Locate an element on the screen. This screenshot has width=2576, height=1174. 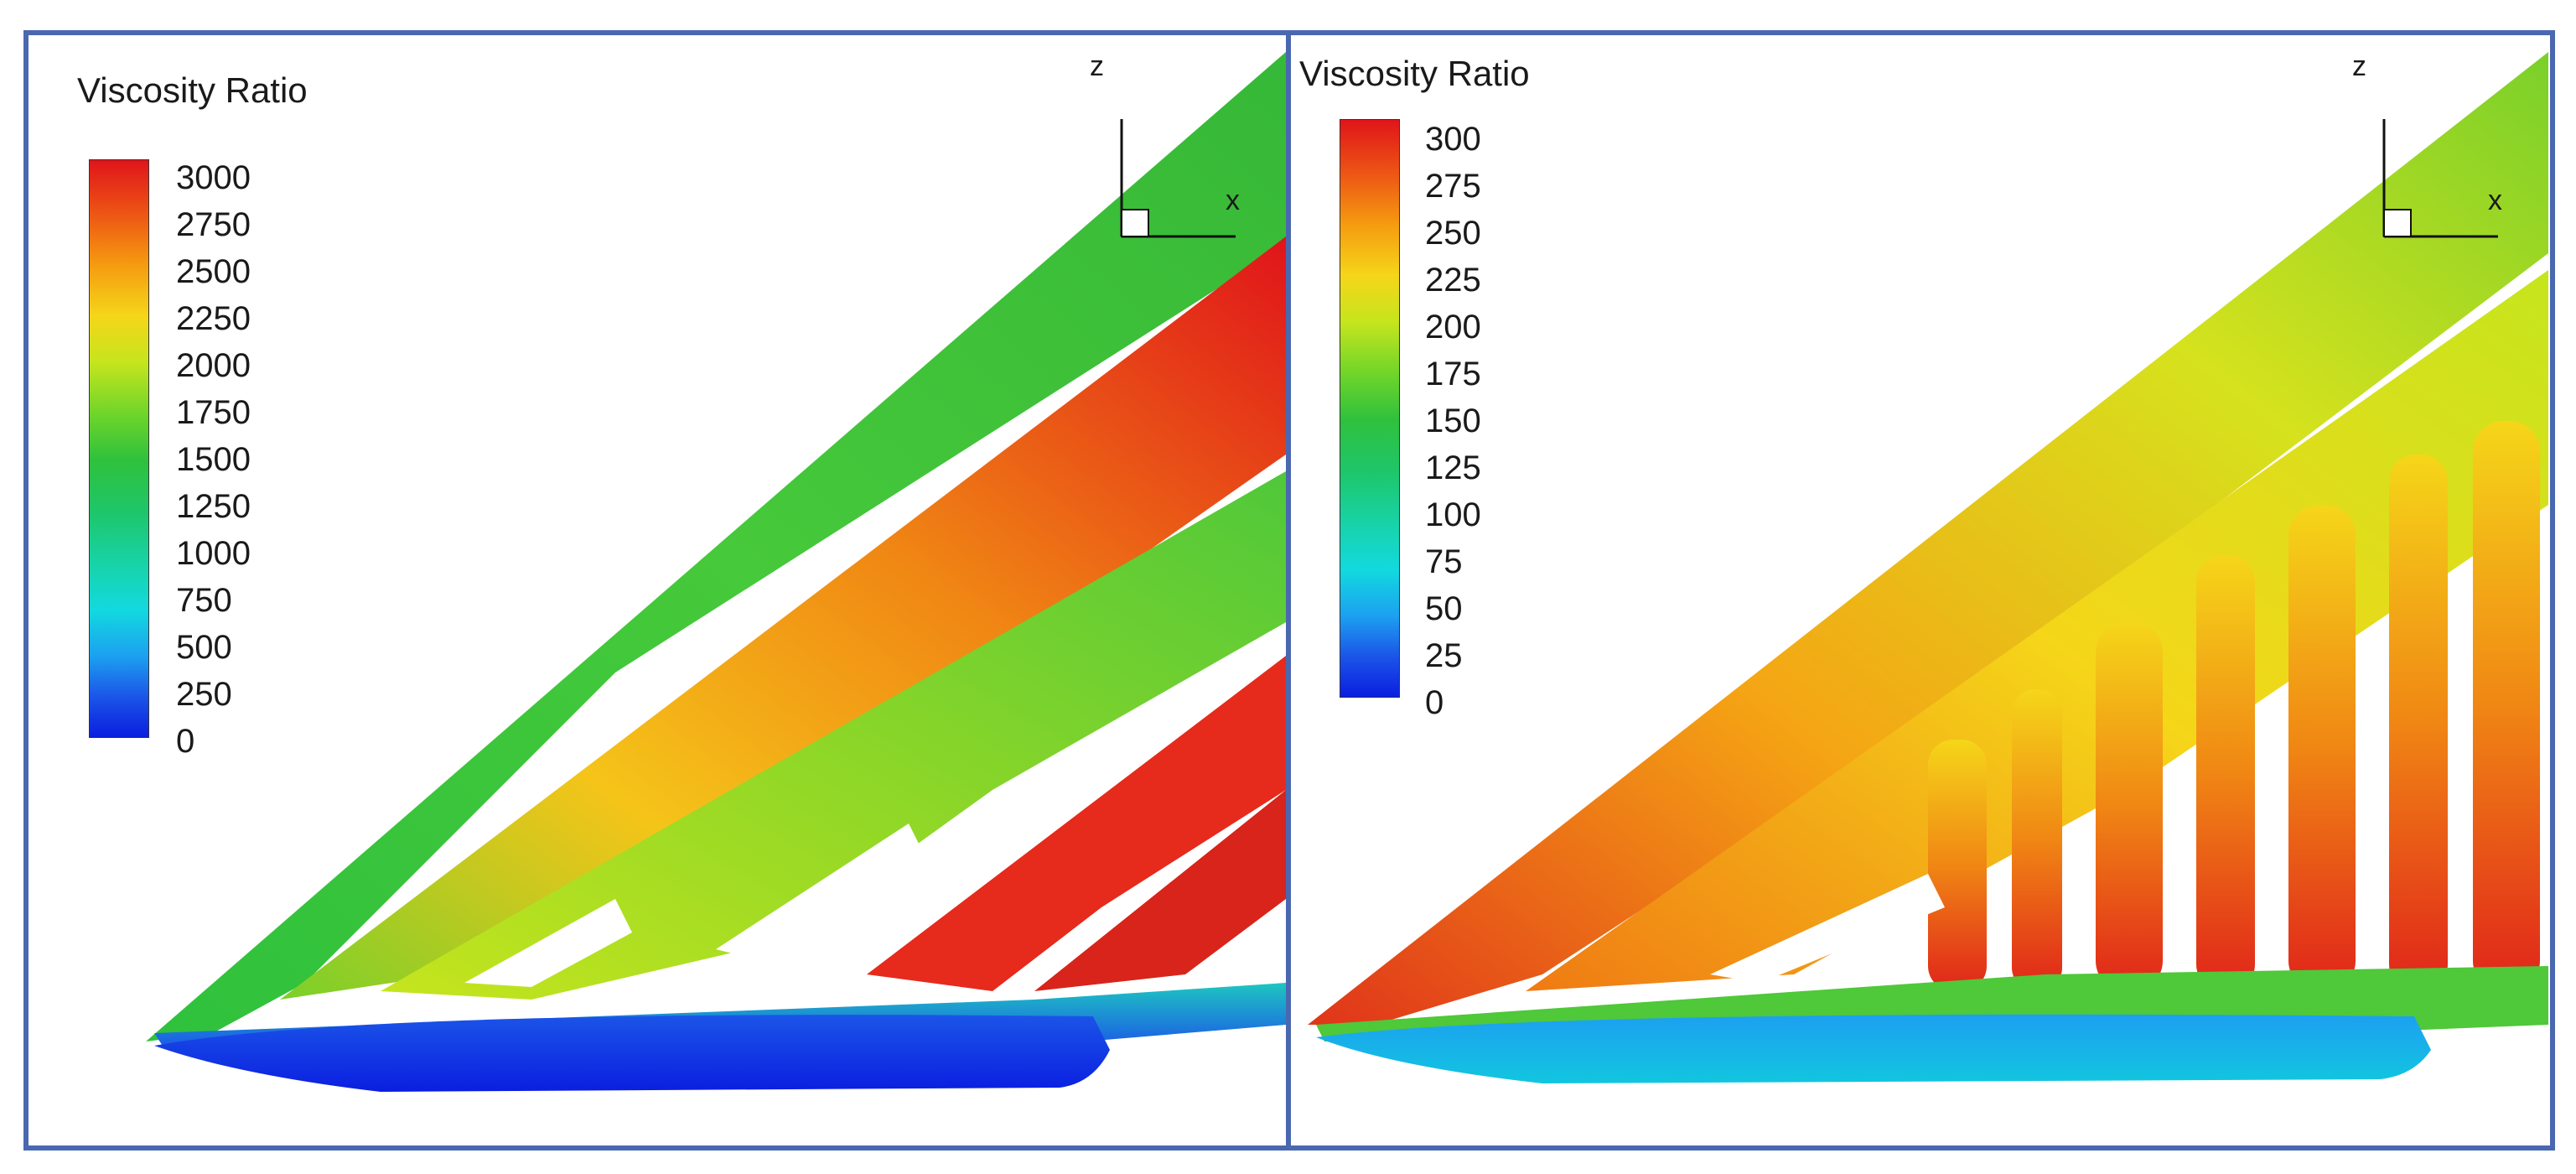
colorbar-tick-label: 225 is located at coordinates (1453, 280).